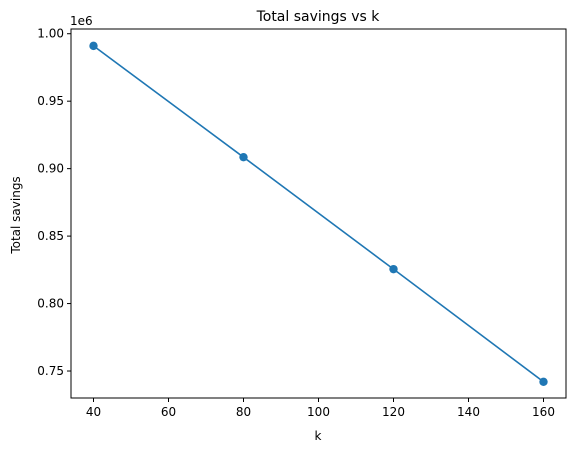 The width and height of the screenshot is (576, 453). What do you see at coordinates (50, 169) in the screenshot?
I see `y-tick-label: 0.90` at bounding box center [50, 169].